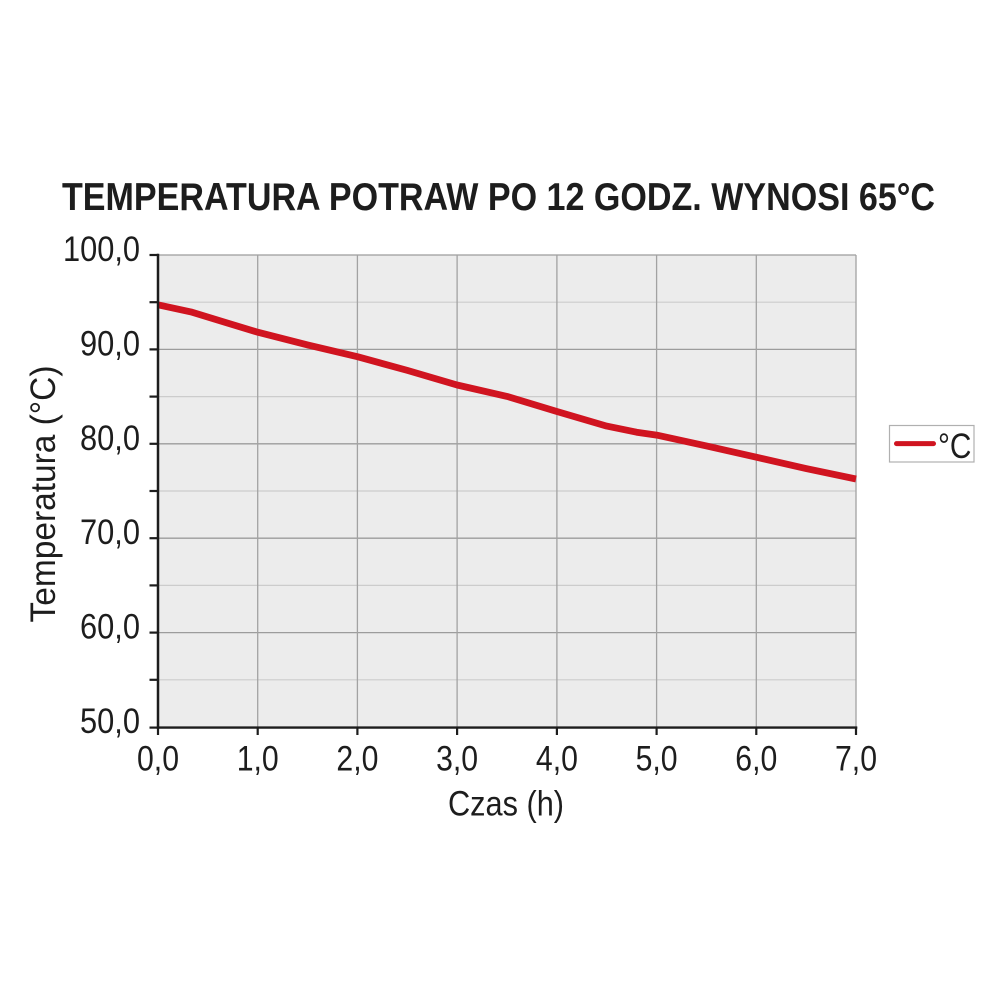 Image resolution: width=1000 pixels, height=1000 pixels. Describe the element at coordinates (110, 343) in the screenshot. I see `svg-text: 90,0` at that location.